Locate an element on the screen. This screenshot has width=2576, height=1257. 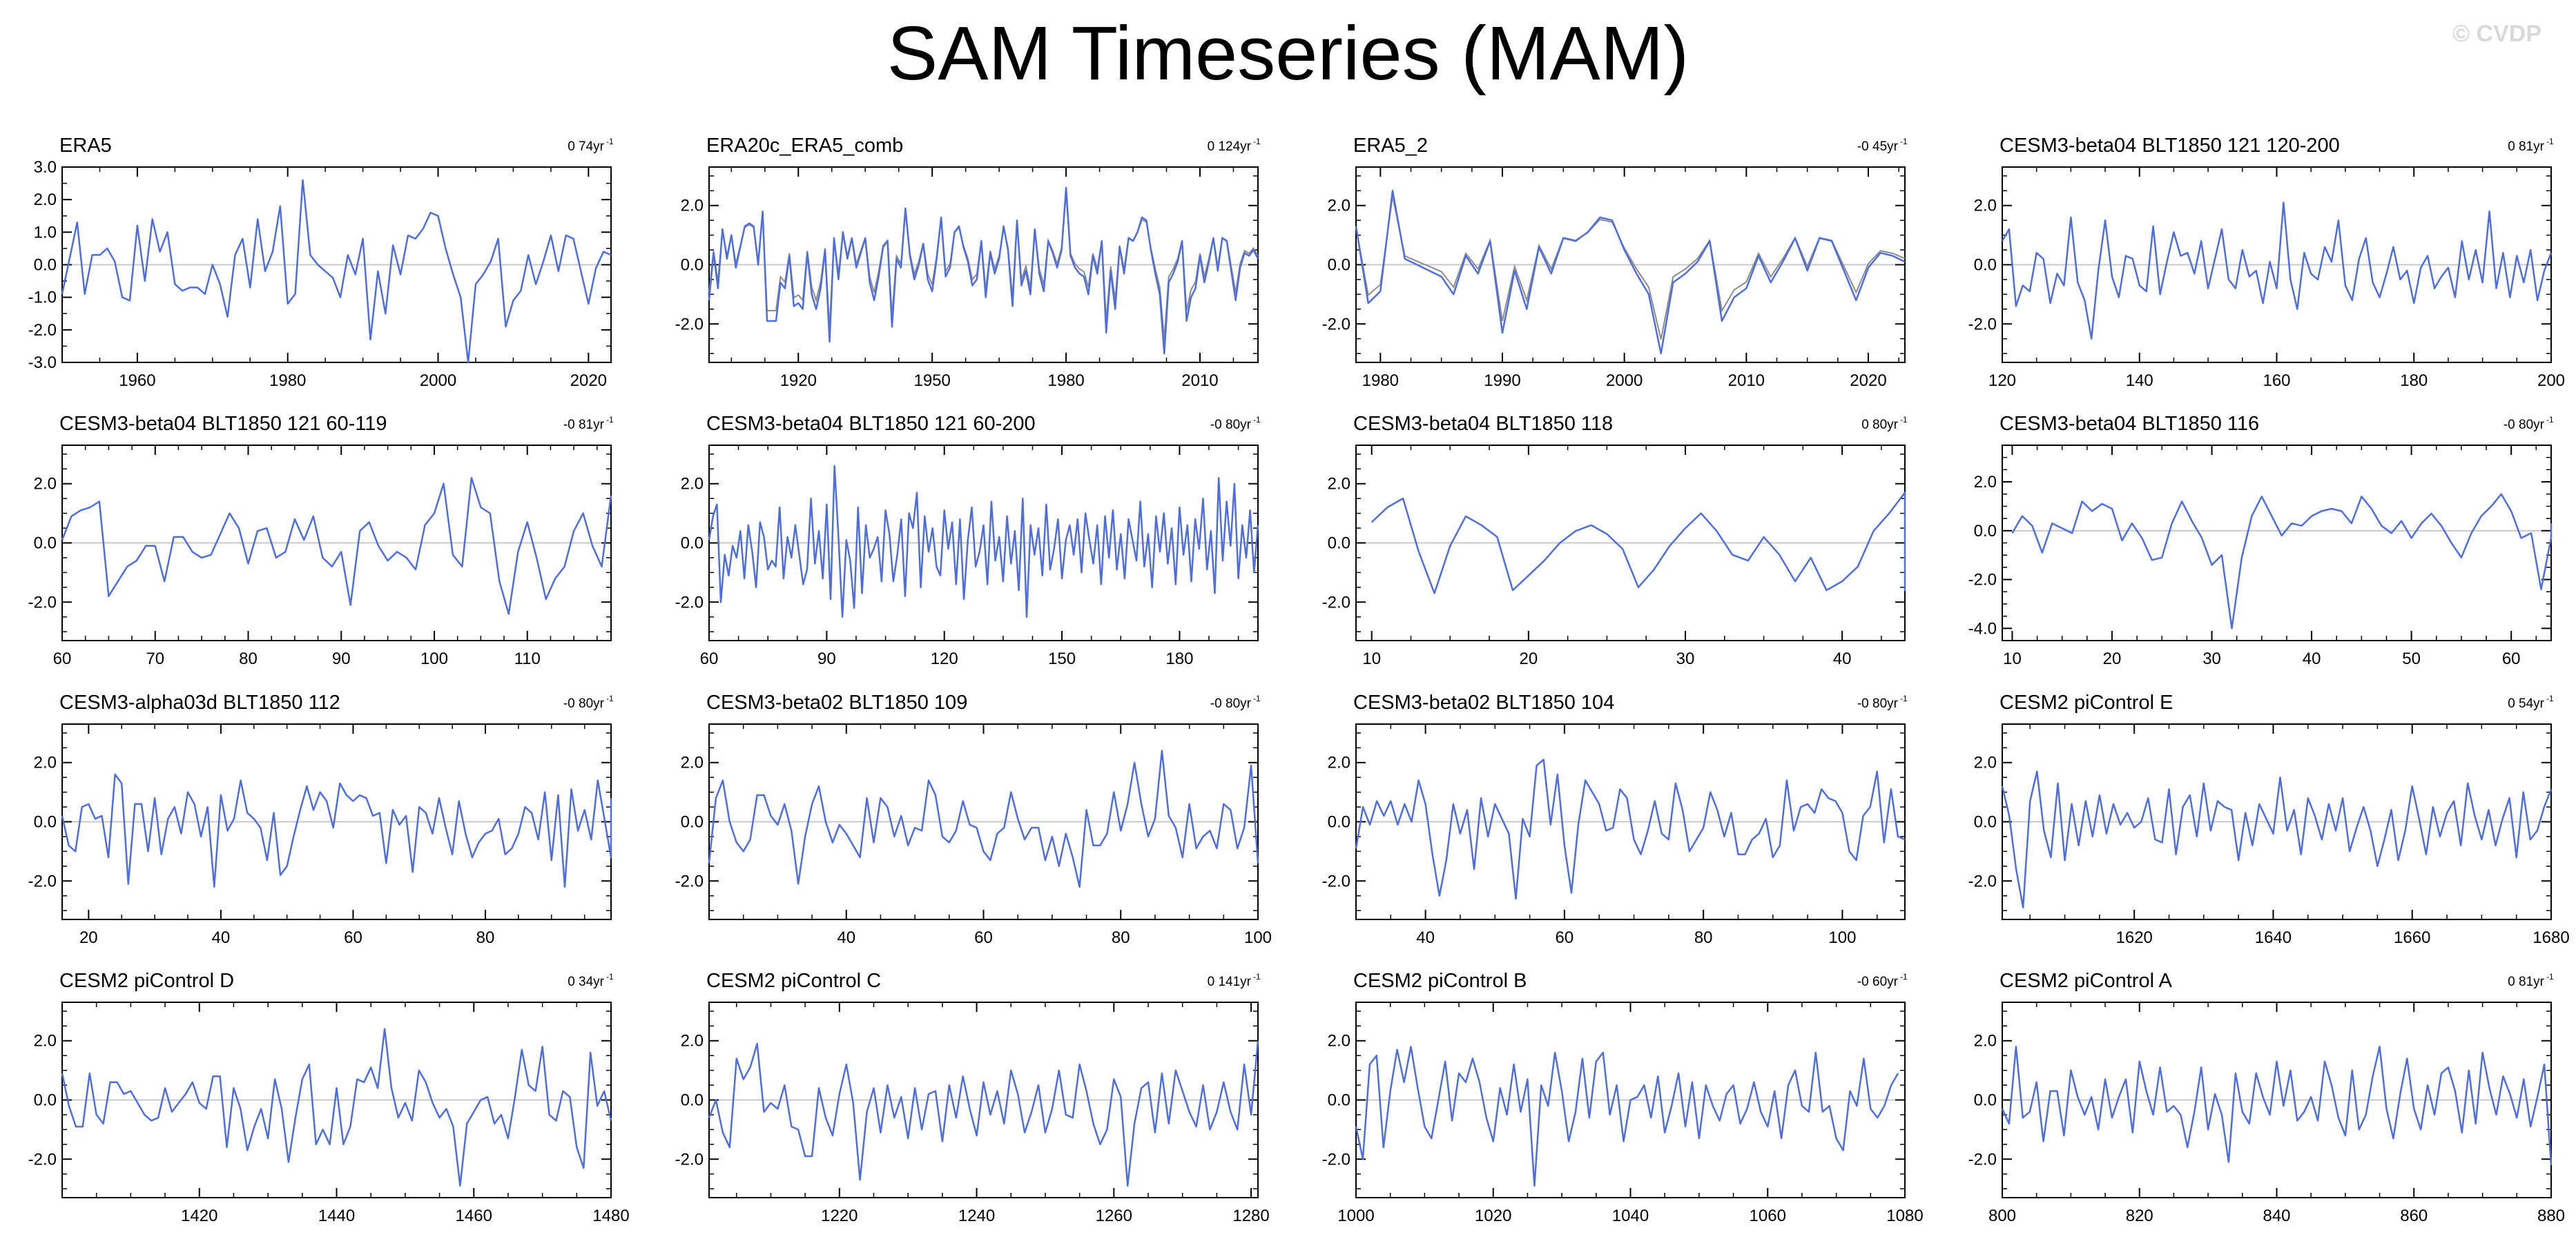
panel-title: CESM3-beta04 BLT1850 121 60-119 is located at coordinates (223, 424).